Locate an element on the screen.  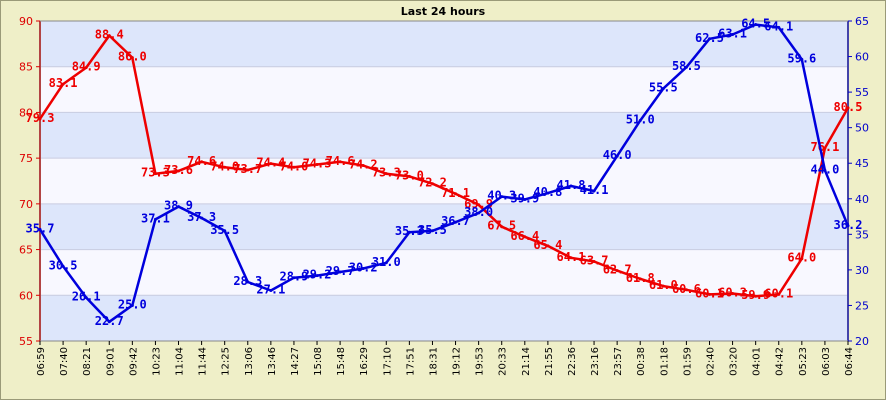
right-tick-label: 40 is located at coordinates (862, 199).